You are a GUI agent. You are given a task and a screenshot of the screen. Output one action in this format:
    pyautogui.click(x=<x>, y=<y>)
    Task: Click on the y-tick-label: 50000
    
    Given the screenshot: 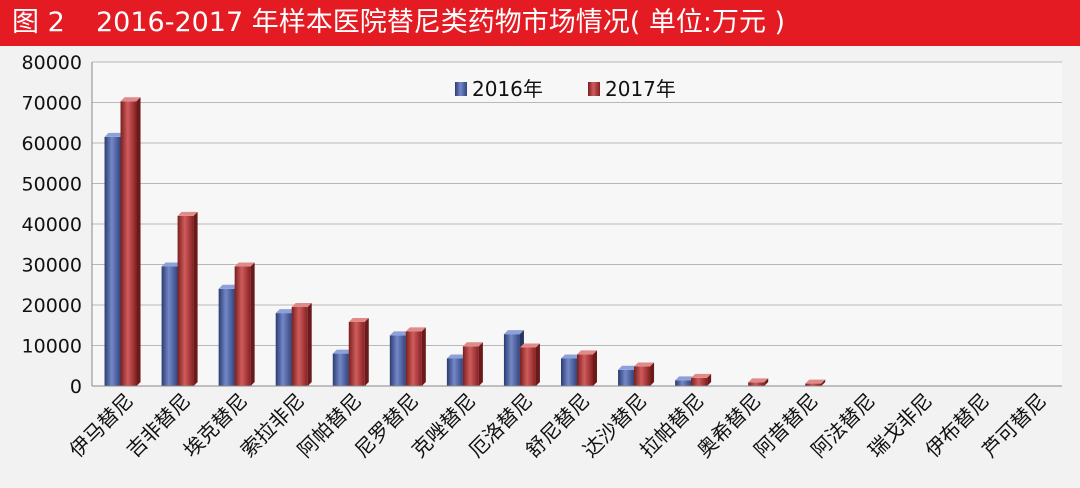 What is the action you would take?
    pyautogui.click(x=52, y=185)
    